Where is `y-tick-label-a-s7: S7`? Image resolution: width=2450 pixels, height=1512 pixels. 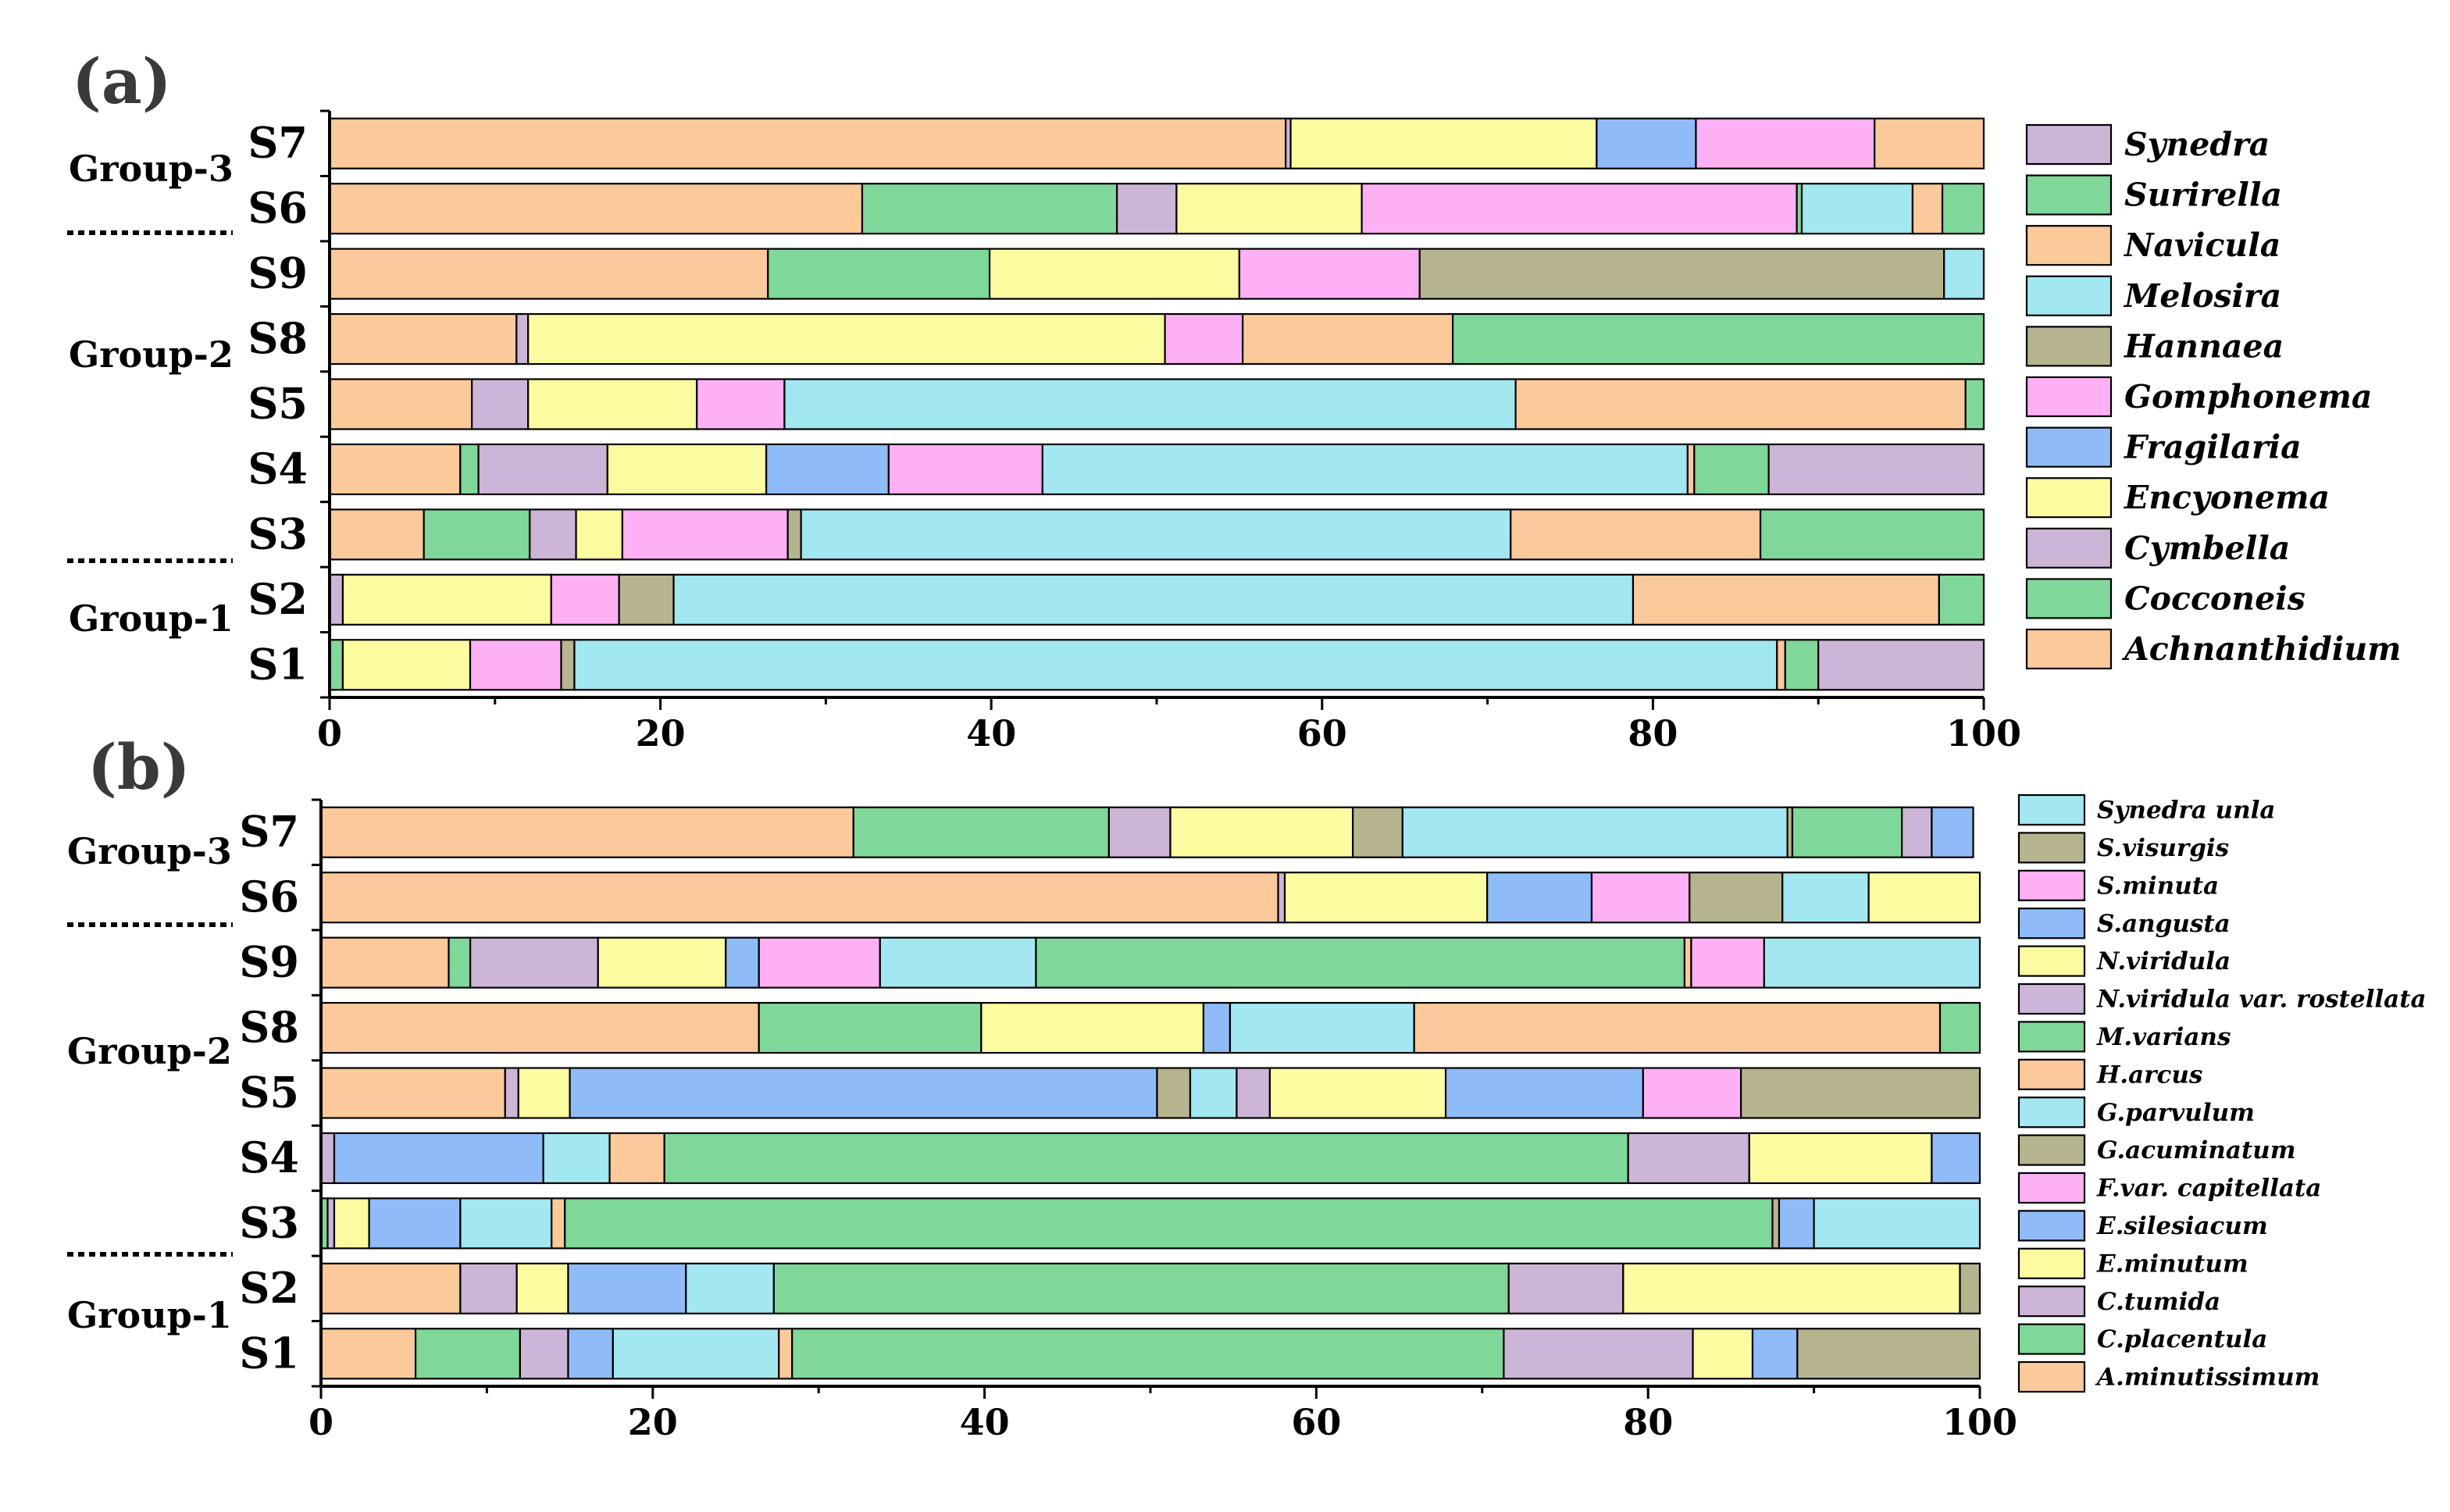
y-tick-label-a-s7: S7 is located at coordinates (278, 143).